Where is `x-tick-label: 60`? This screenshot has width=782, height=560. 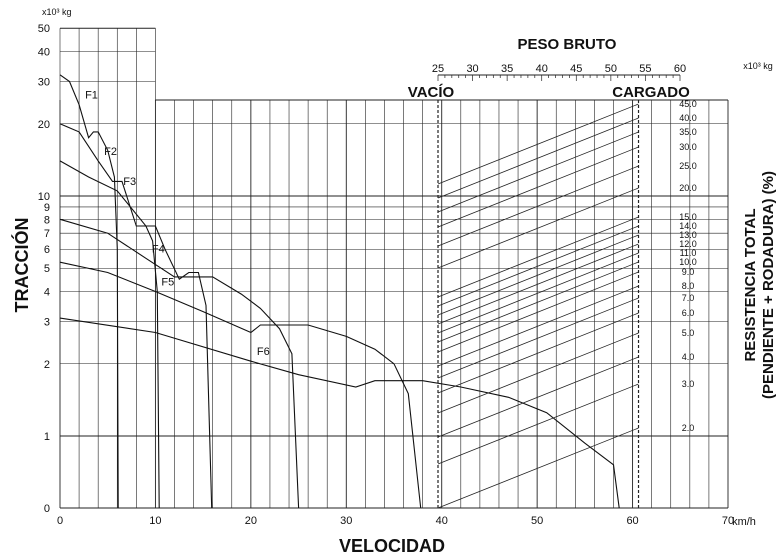 x-tick-label: 60 is located at coordinates (632, 521).